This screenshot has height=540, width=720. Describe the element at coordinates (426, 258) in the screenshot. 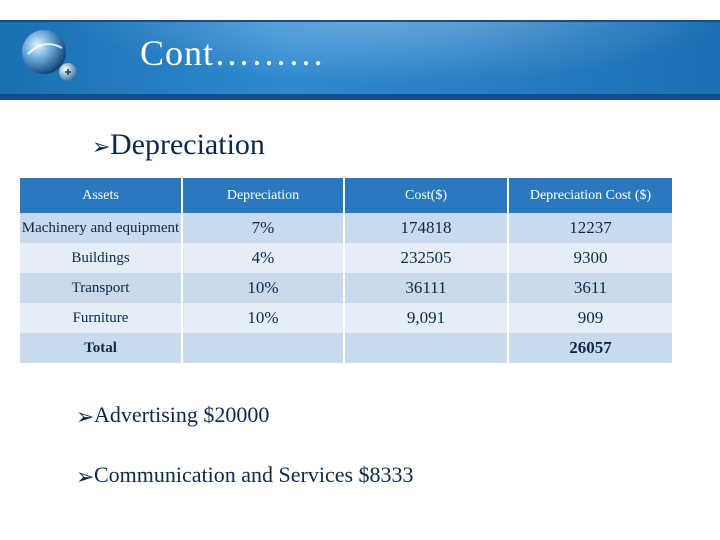

I see `cell-cost: 232505` at that location.